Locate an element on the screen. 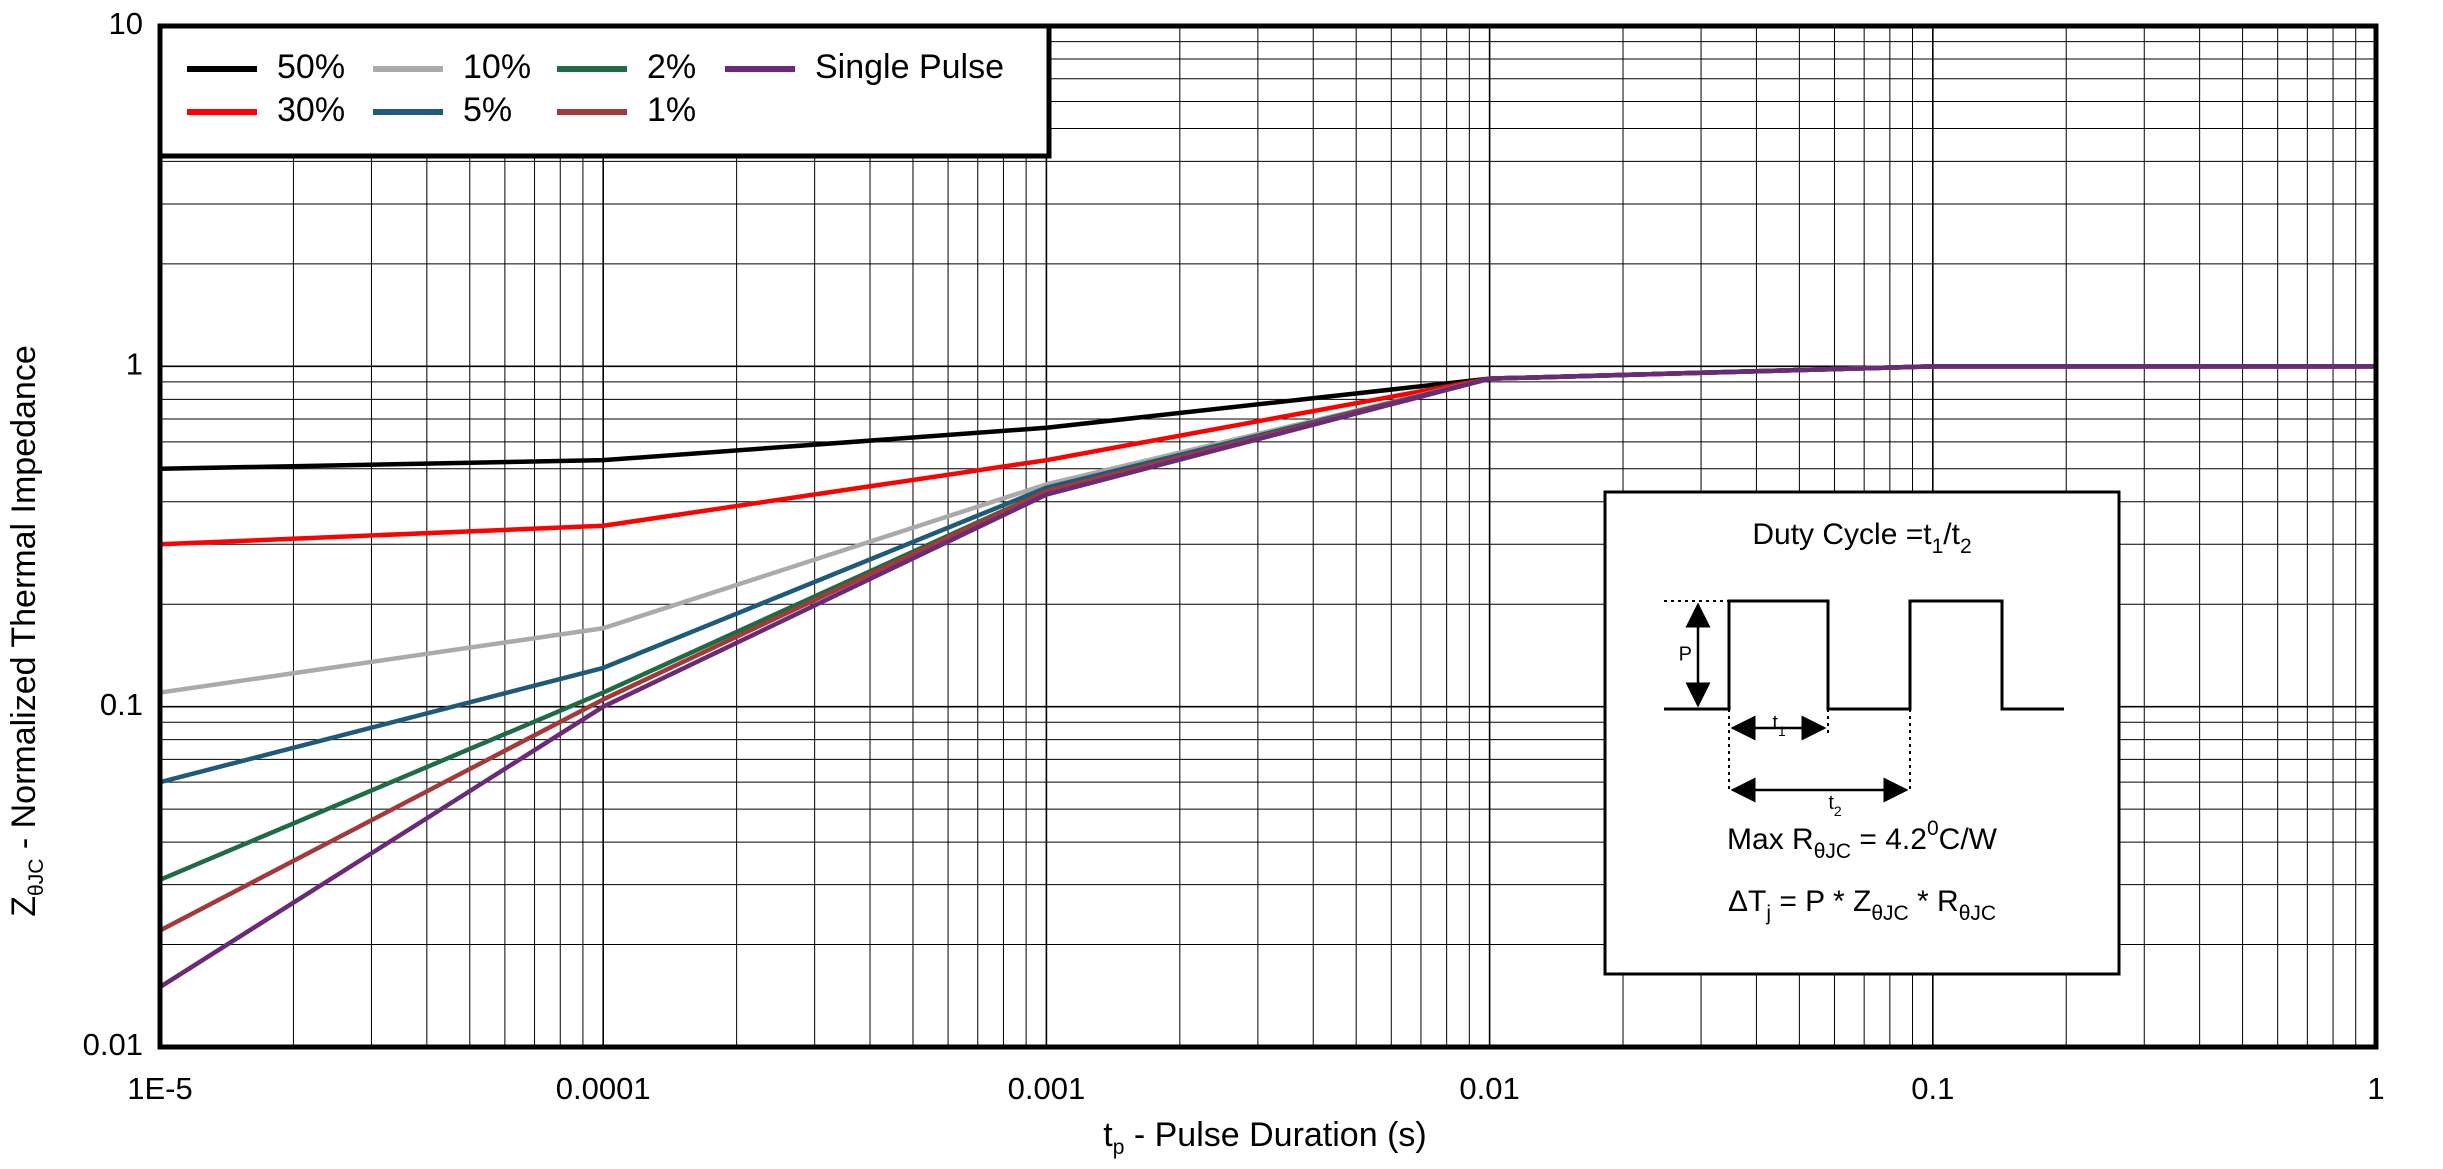  inset-title: Duty Cycle =t1/t2 is located at coordinates (1861, 538).